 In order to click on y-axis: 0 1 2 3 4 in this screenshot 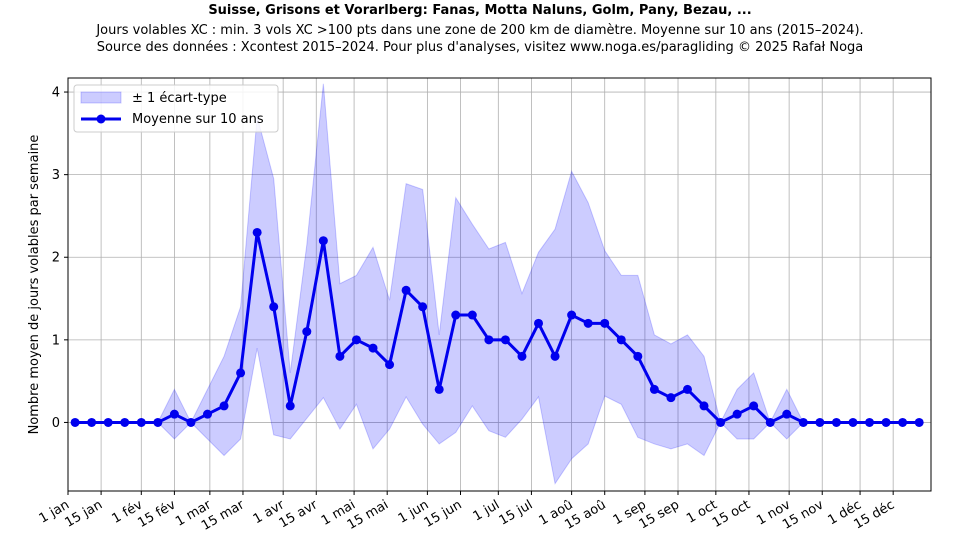, I will do `click(60, 258)`.